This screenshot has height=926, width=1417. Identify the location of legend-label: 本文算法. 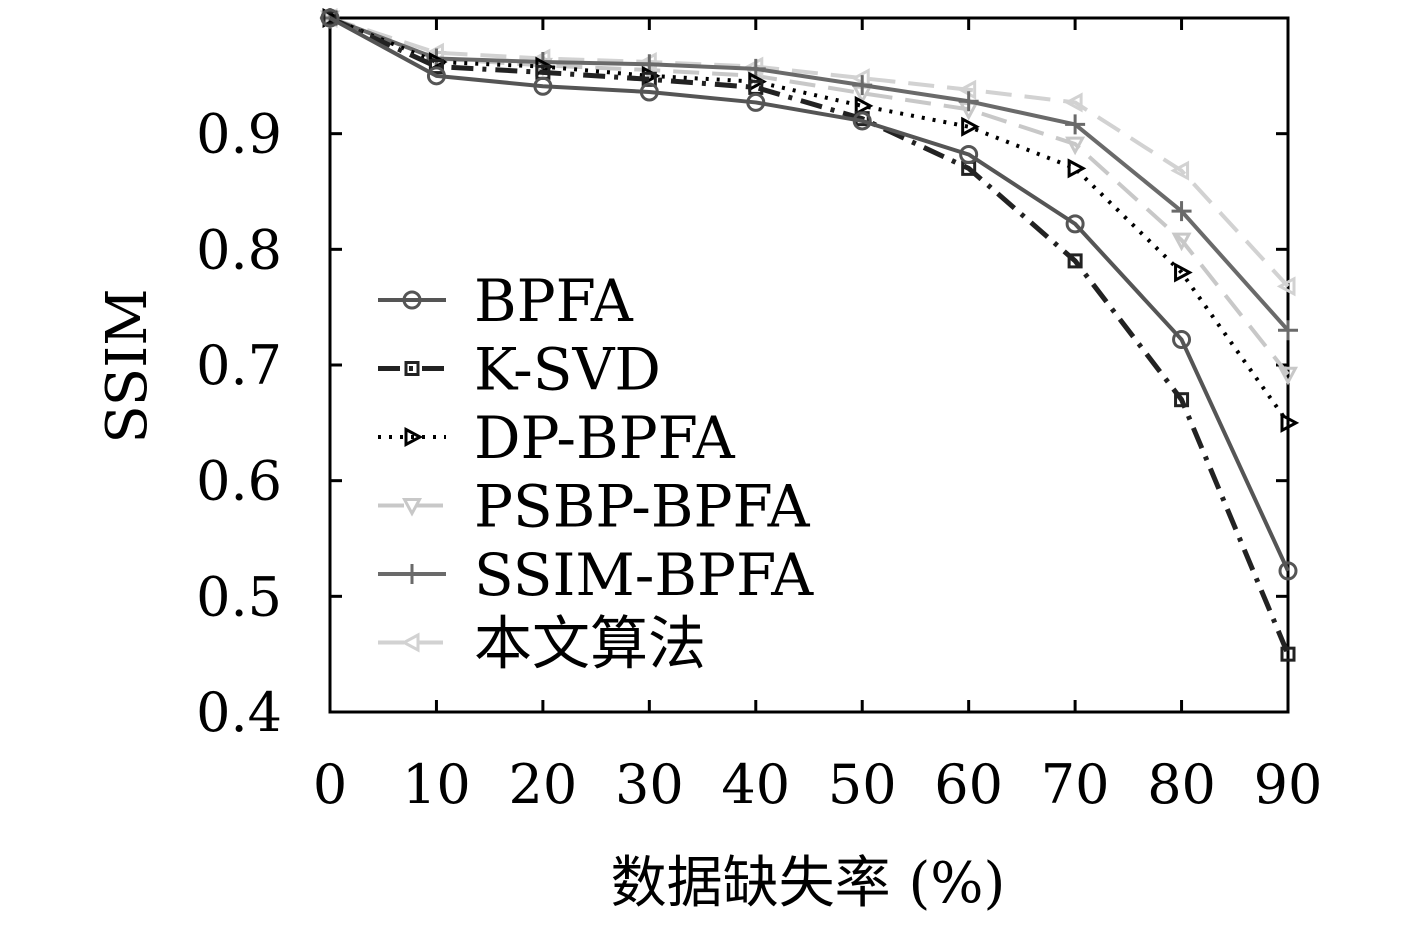
(590, 644).